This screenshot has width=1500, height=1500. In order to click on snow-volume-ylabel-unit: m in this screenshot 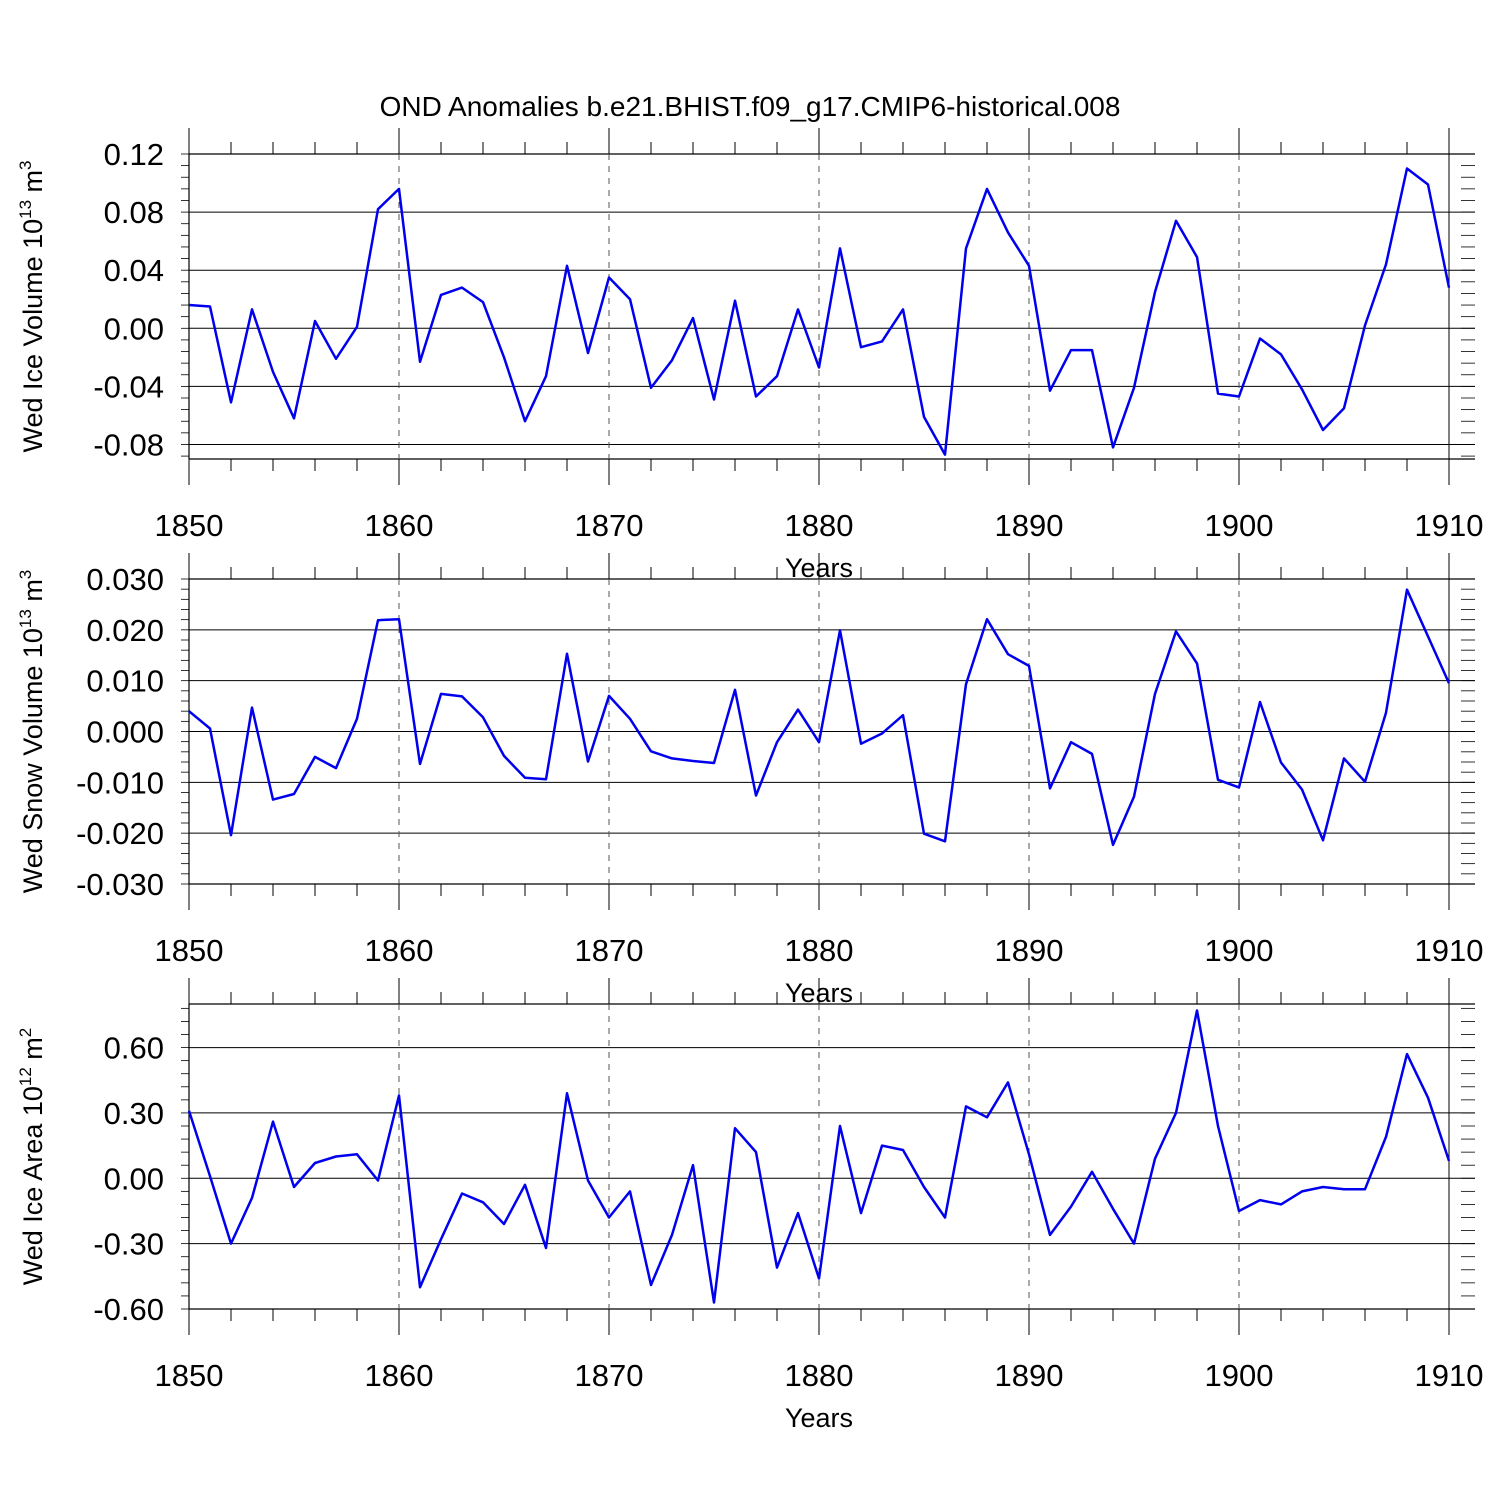, I will do `click(33, 594)`.